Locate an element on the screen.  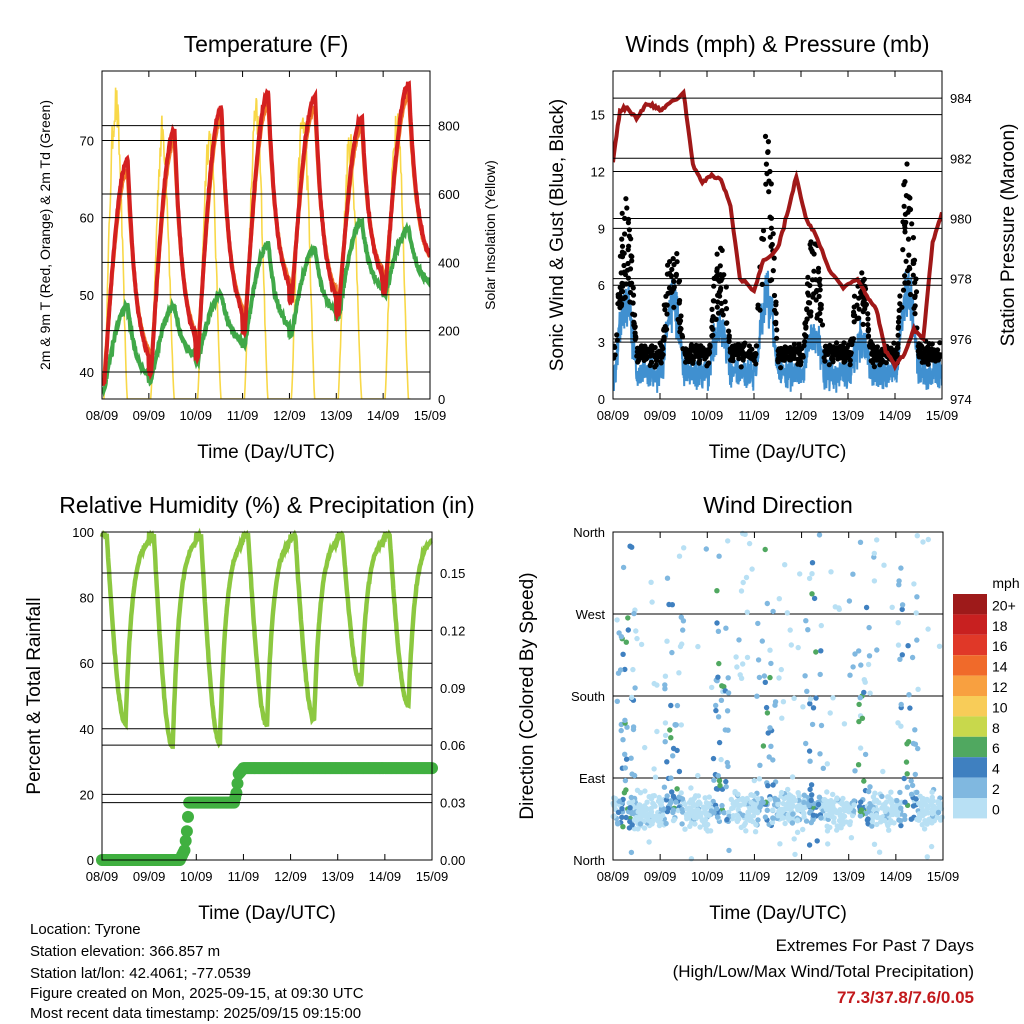
rh-line is located at coordinates (266, 638).